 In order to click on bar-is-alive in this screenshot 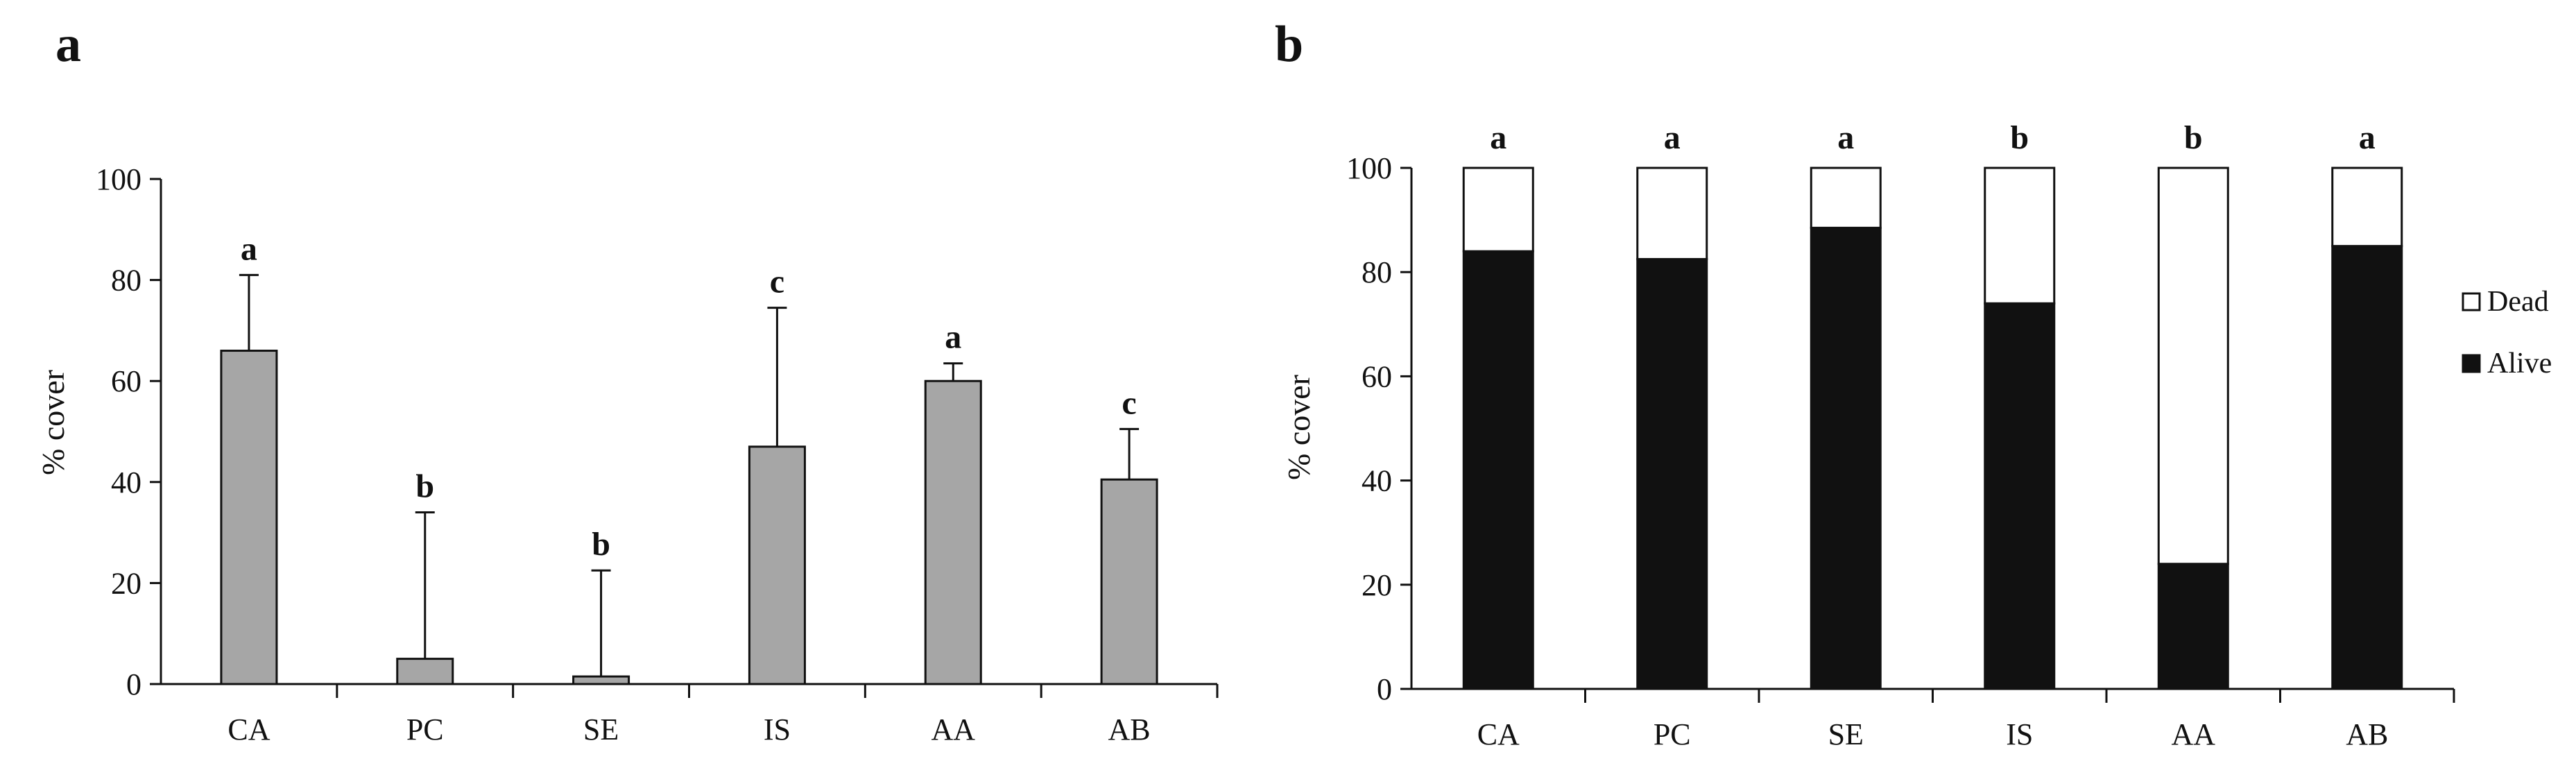, I will do `click(2020, 496)`.